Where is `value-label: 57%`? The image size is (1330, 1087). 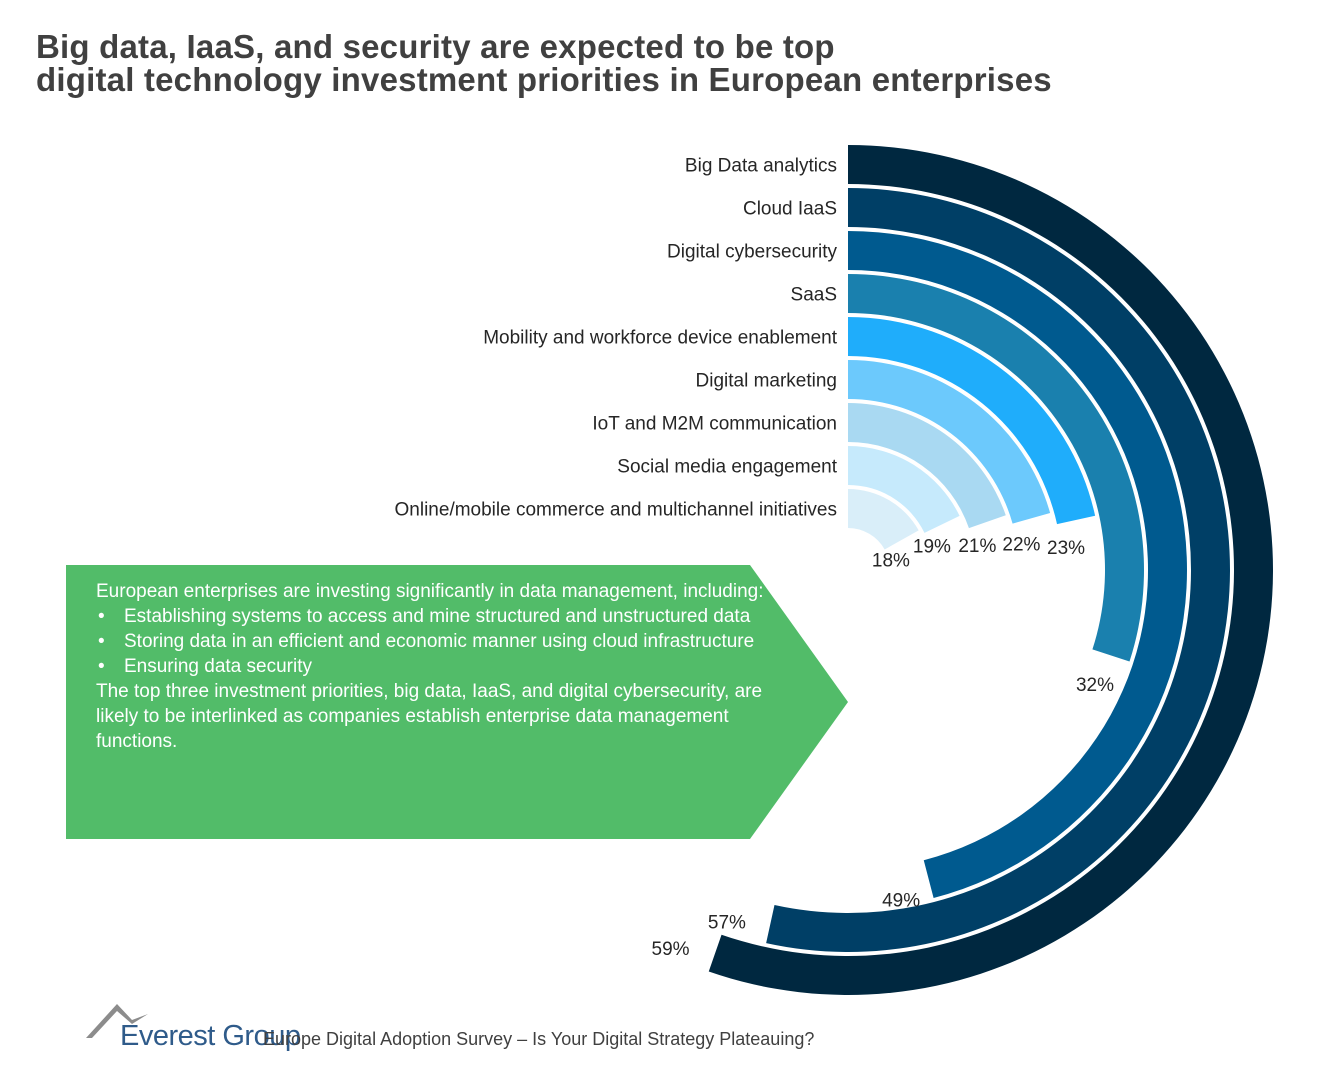
value-label: 57% is located at coordinates (727, 922).